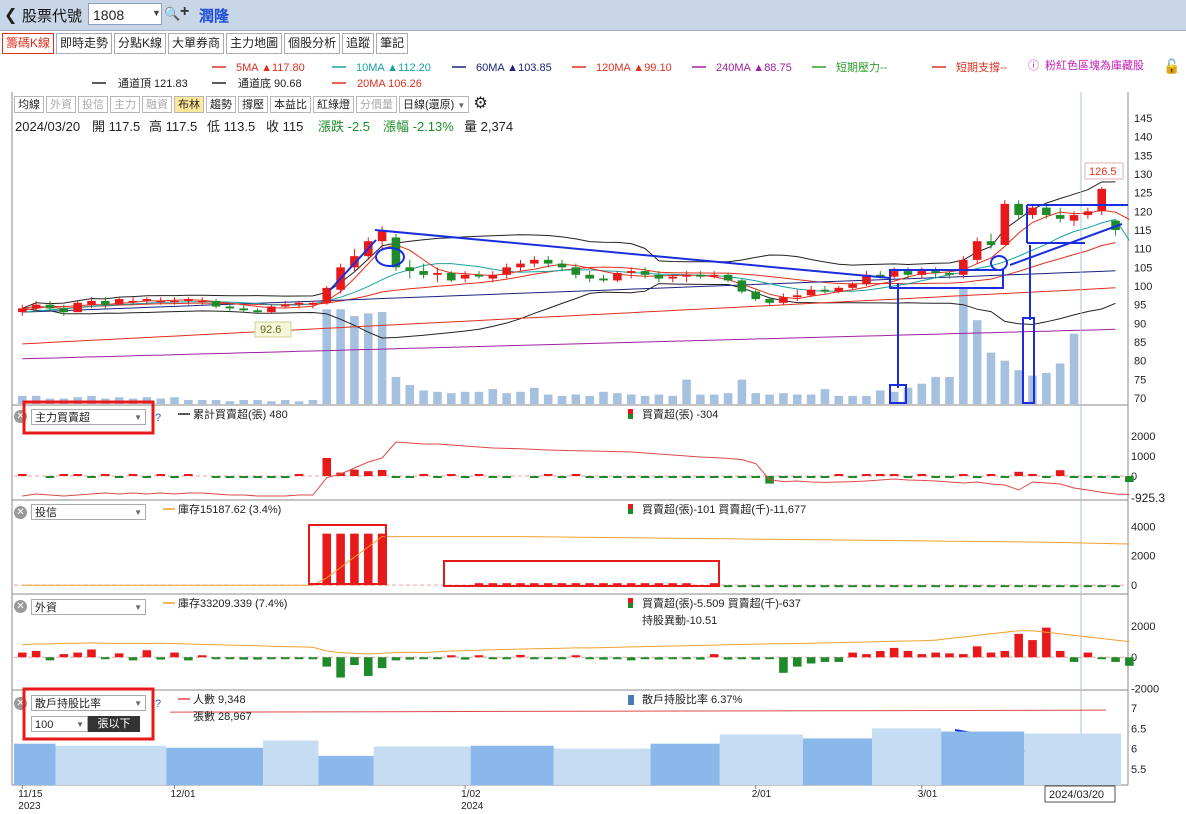  I want to click on x-axis-label: 12/01, so click(183, 794).